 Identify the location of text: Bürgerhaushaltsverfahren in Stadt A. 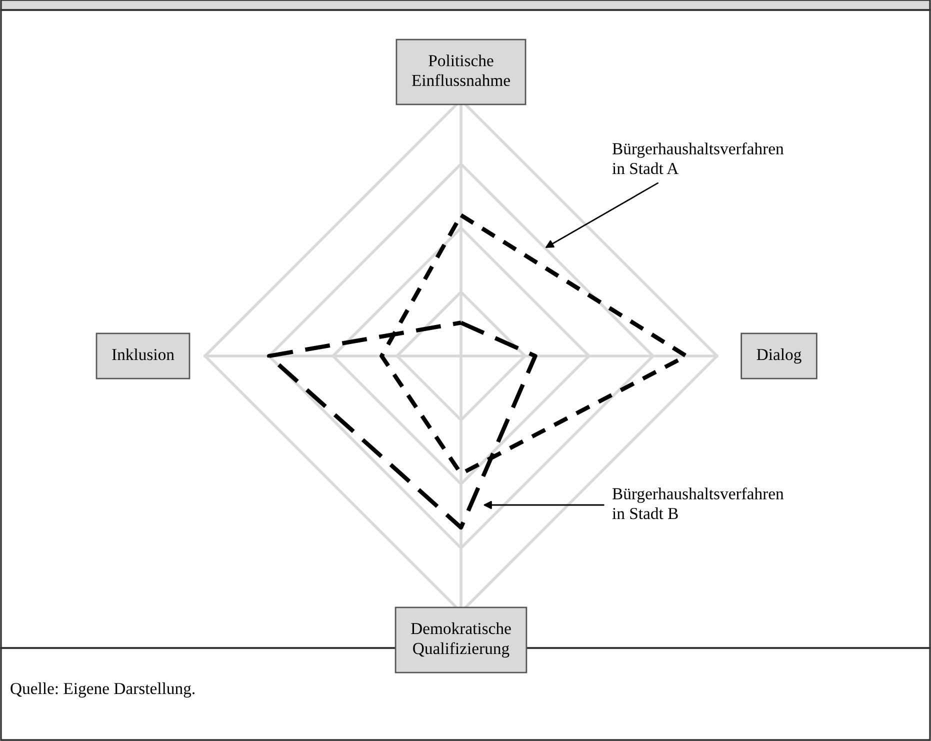
(698, 158).